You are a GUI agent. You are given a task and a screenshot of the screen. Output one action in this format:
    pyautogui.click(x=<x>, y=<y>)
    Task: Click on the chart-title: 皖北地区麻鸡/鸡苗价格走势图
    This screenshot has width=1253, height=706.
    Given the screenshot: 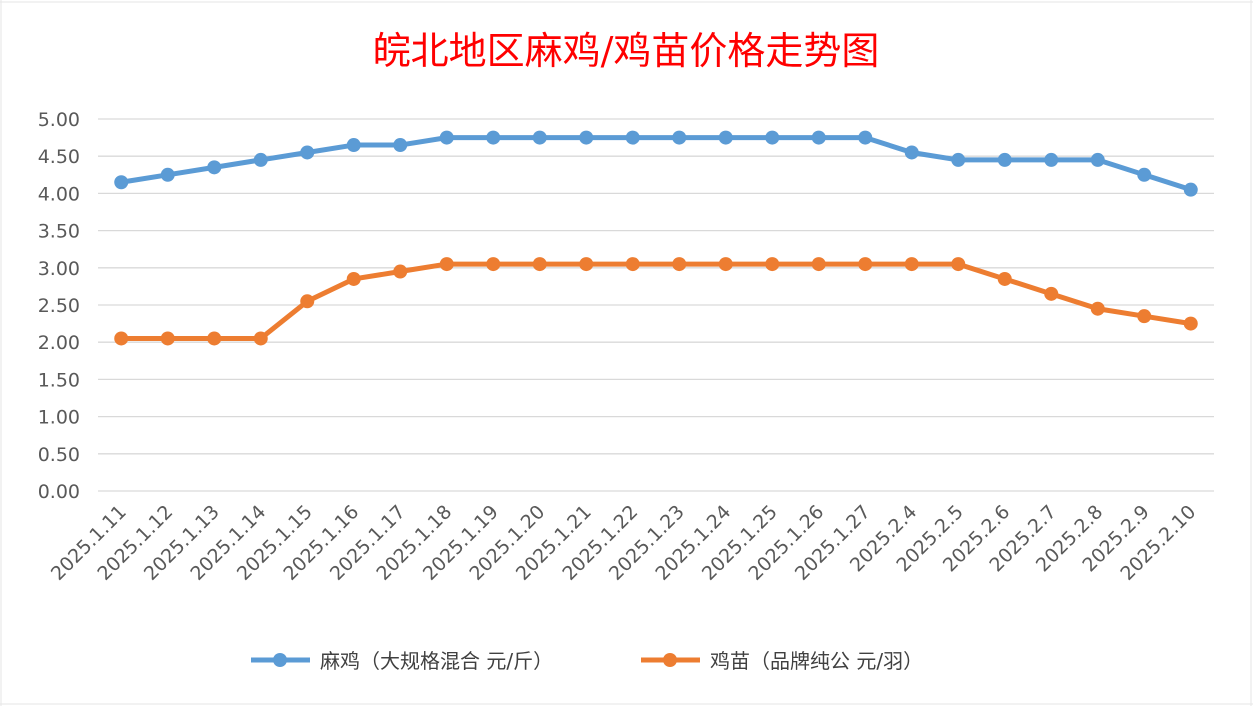 What is the action you would take?
    pyautogui.click(x=626, y=51)
    